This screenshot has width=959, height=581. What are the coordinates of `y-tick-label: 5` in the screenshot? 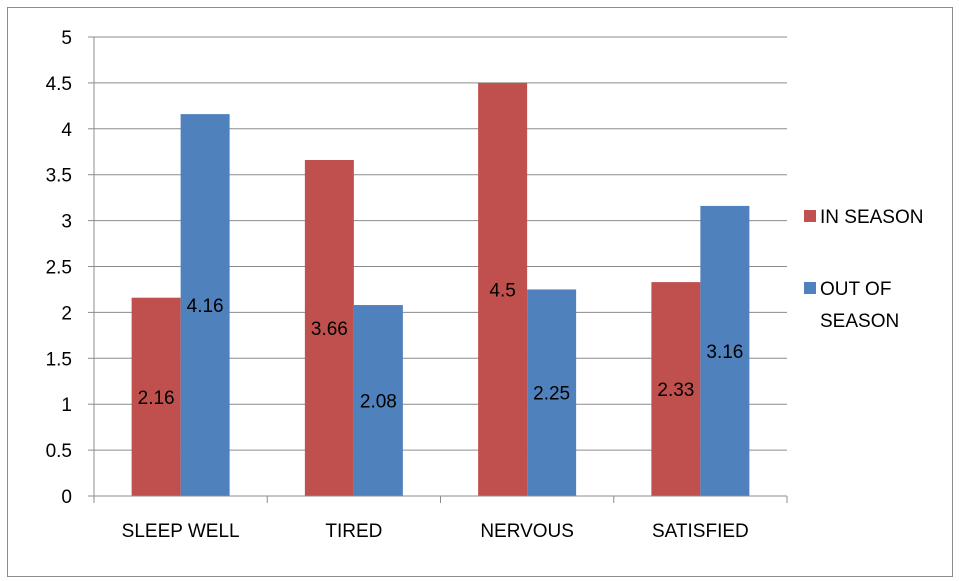 It's located at (66, 38).